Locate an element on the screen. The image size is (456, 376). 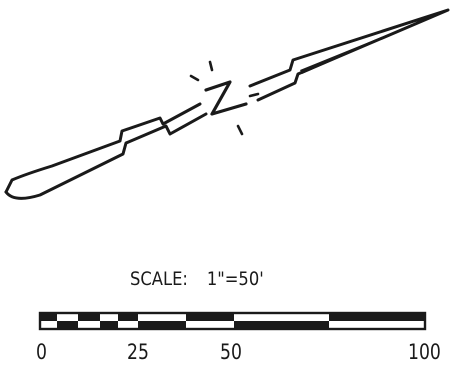
scale-tick-100: 100 is located at coordinates (424, 352).